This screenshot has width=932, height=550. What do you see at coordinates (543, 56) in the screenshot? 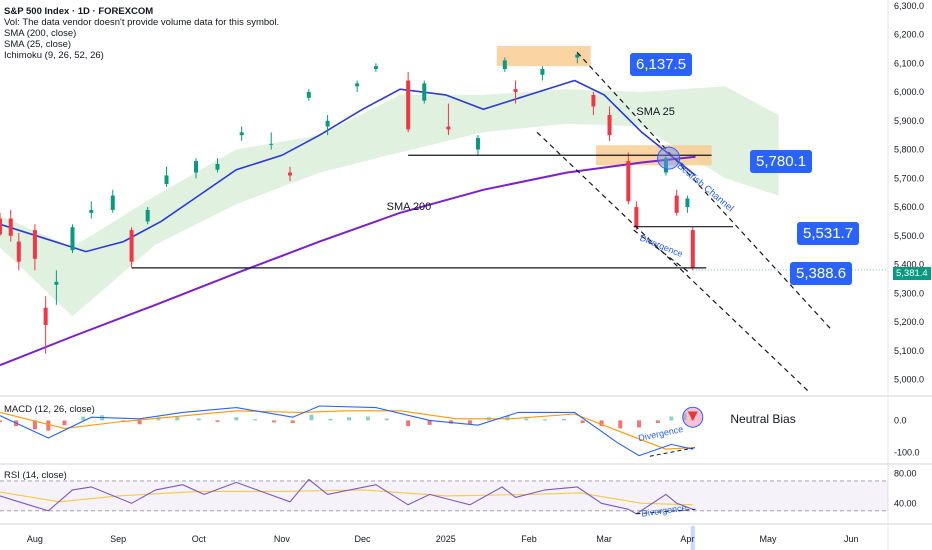
I see `price-zone` at bounding box center [543, 56].